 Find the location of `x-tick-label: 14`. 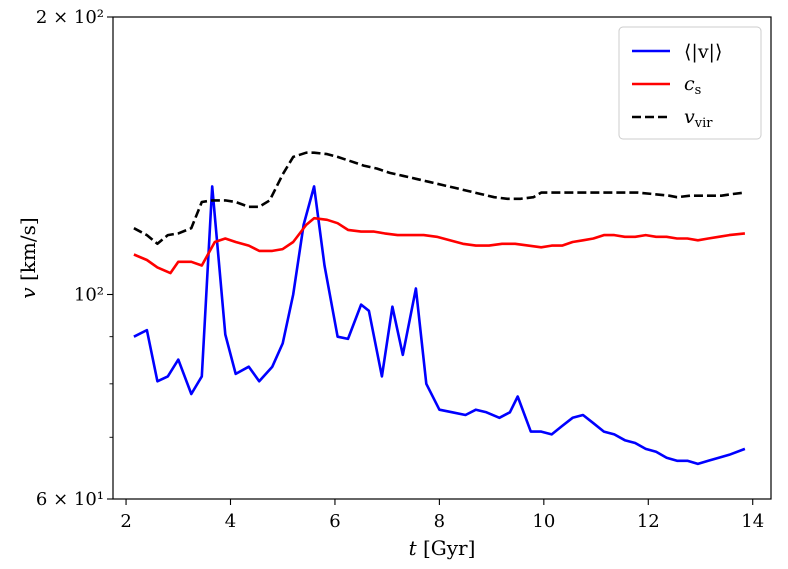

x-tick-label: 14 is located at coordinates (752, 521).